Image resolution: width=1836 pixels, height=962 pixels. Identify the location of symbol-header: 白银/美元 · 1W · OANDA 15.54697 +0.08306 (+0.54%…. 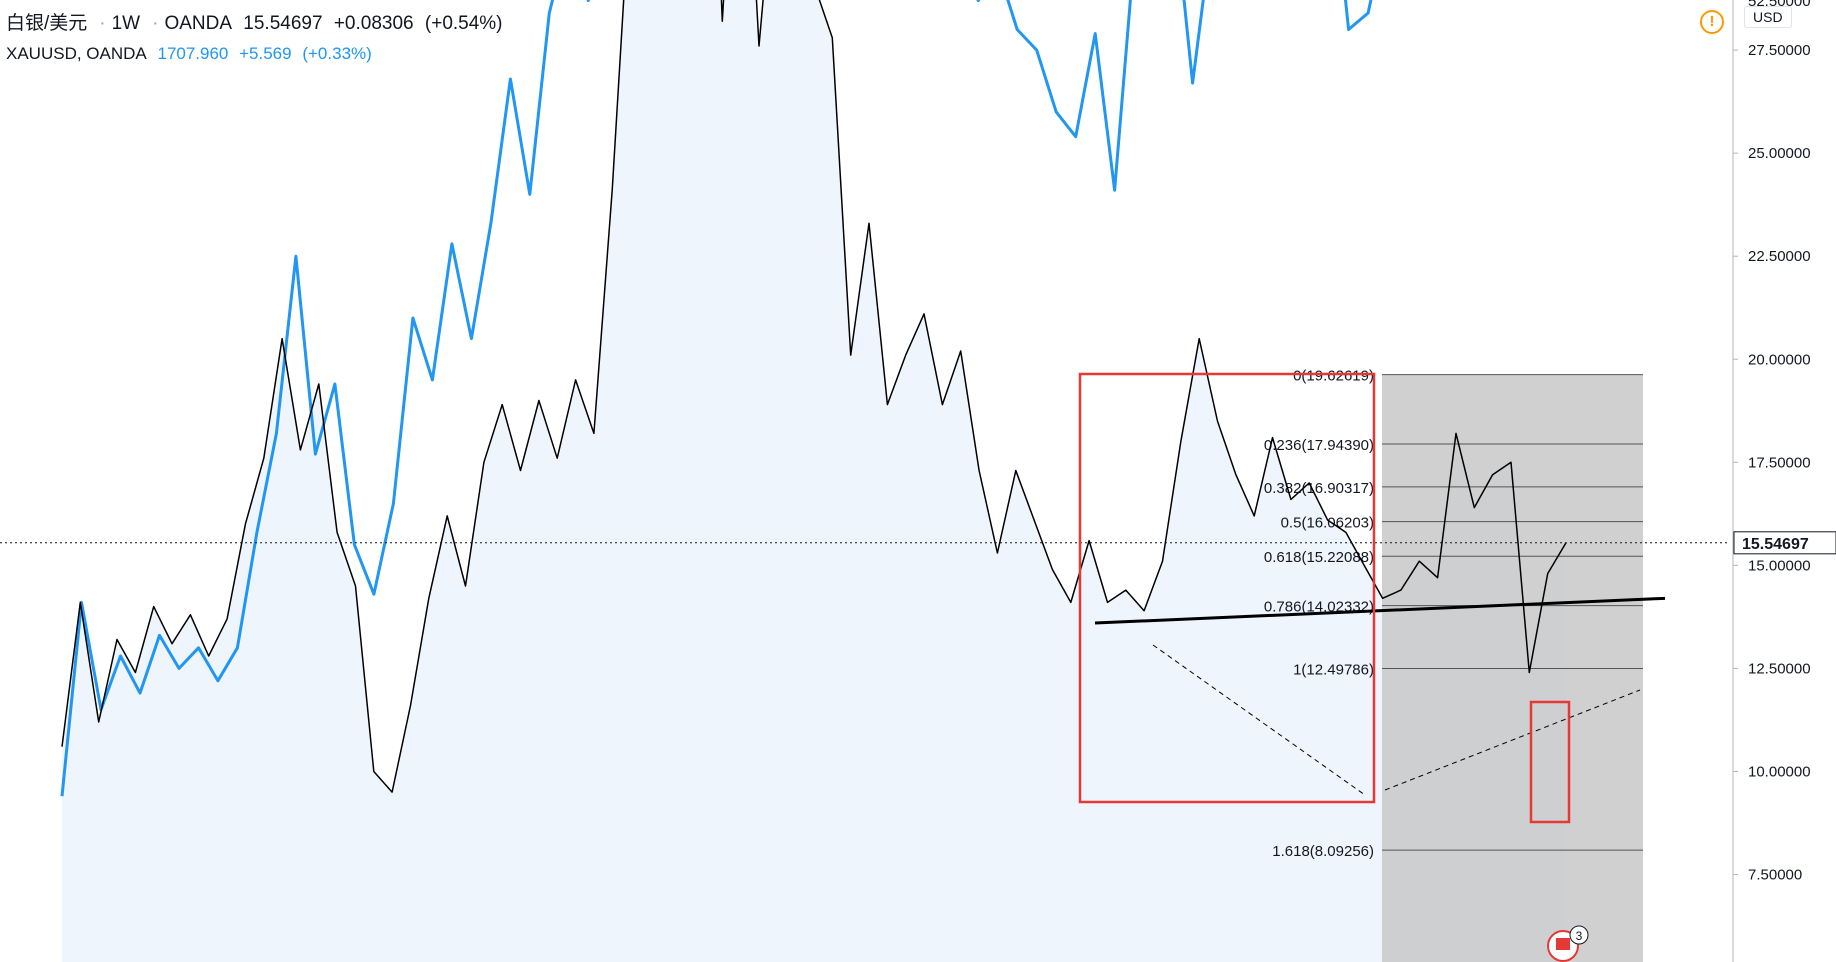
(254, 23).